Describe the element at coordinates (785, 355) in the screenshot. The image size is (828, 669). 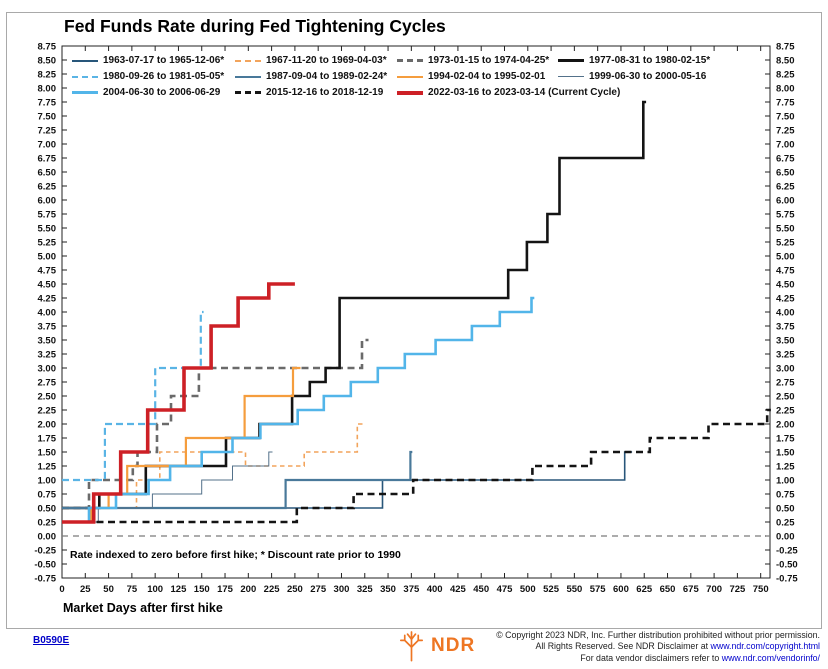
I see `y-tick-label-right: 3.25` at that location.